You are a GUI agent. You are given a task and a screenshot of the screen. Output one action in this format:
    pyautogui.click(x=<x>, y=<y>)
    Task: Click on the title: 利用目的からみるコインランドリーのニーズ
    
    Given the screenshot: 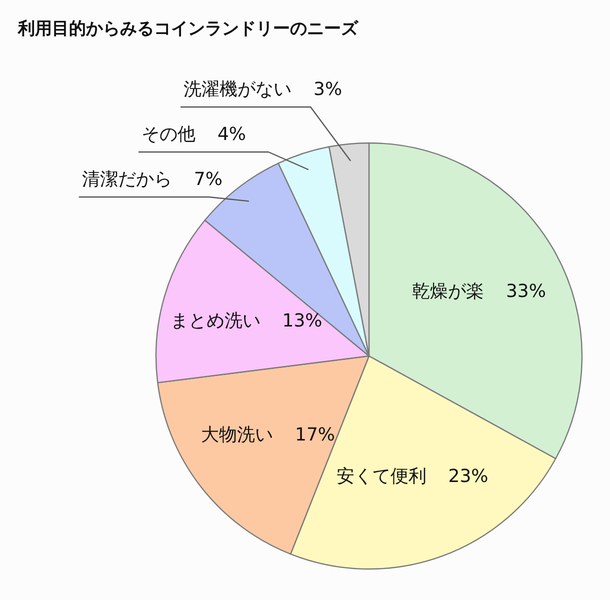 What is the action you would take?
    pyautogui.click(x=188, y=29)
    